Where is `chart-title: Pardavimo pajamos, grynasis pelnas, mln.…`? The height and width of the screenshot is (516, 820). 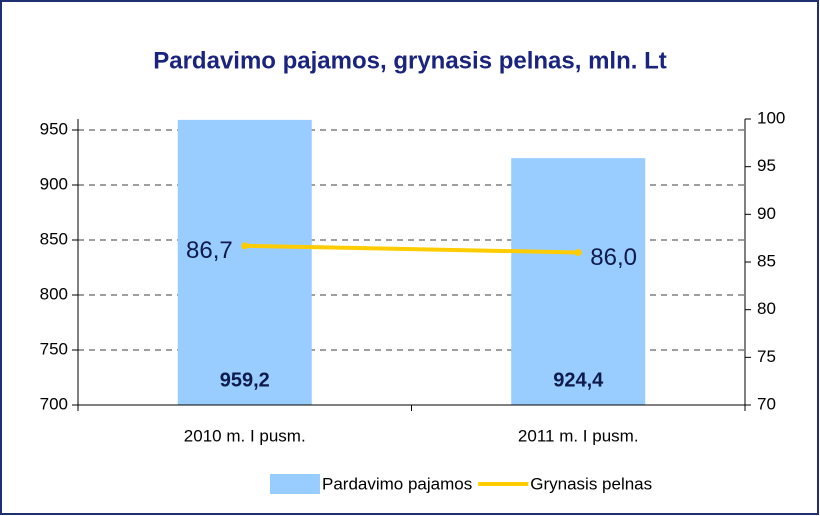 chart-title: Pardavimo pajamos, grynasis pelnas, mln.… is located at coordinates (410, 60).